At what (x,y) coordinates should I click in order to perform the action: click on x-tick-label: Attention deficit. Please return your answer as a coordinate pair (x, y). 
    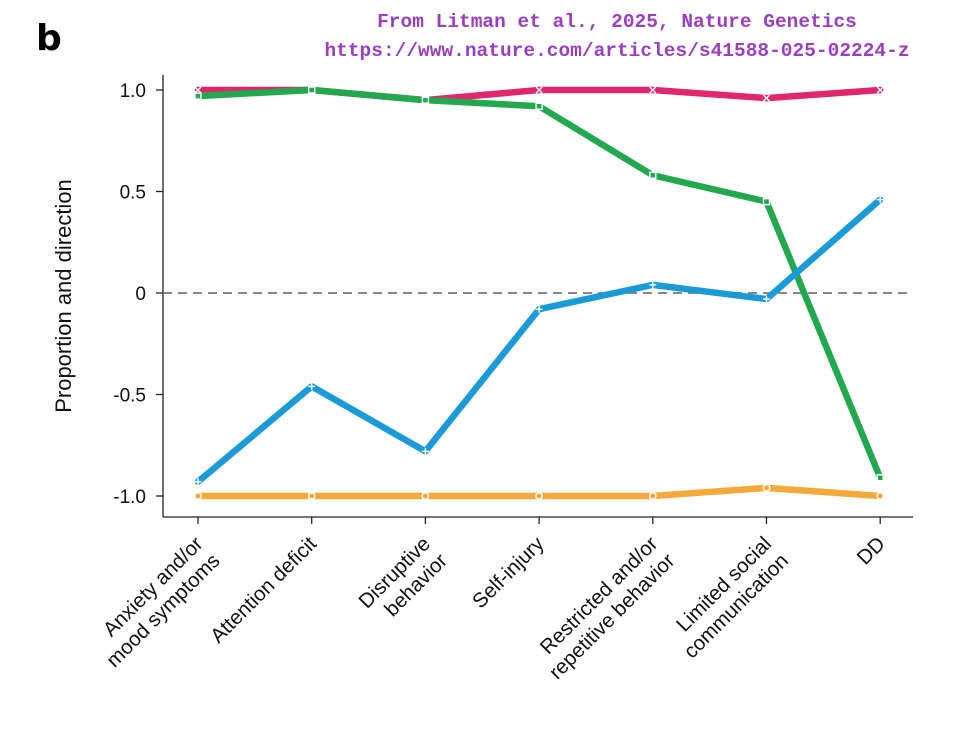
    Looking at the image, I should click on (264, 590).